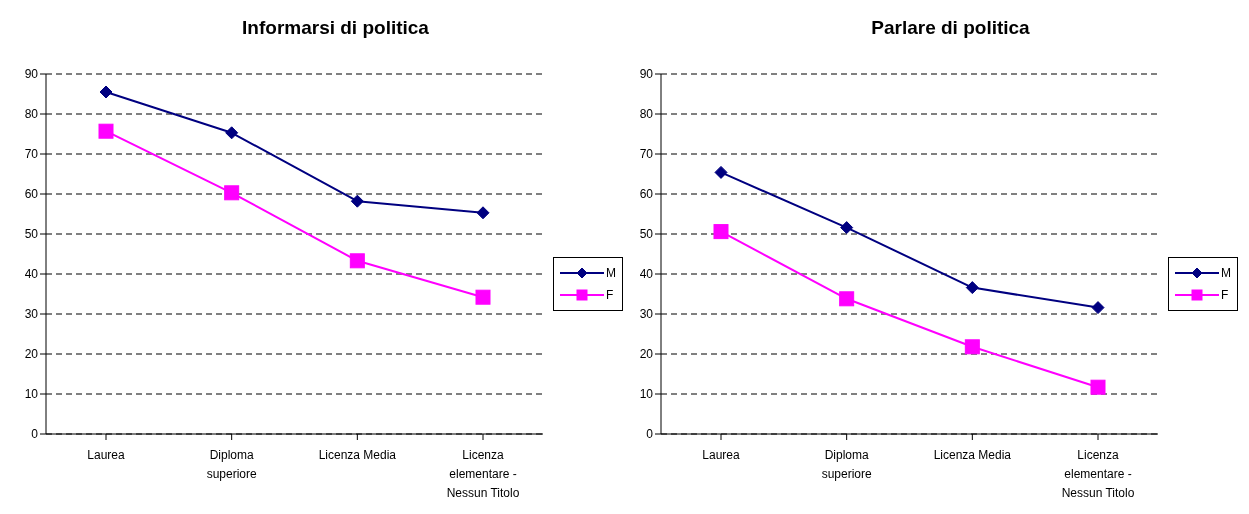 The height and width of the screenshot is (514, 1249). Describe the element at coordinates (335, 28) in the screenshot. I see `chart-title: Informarsi di politica` at that location.